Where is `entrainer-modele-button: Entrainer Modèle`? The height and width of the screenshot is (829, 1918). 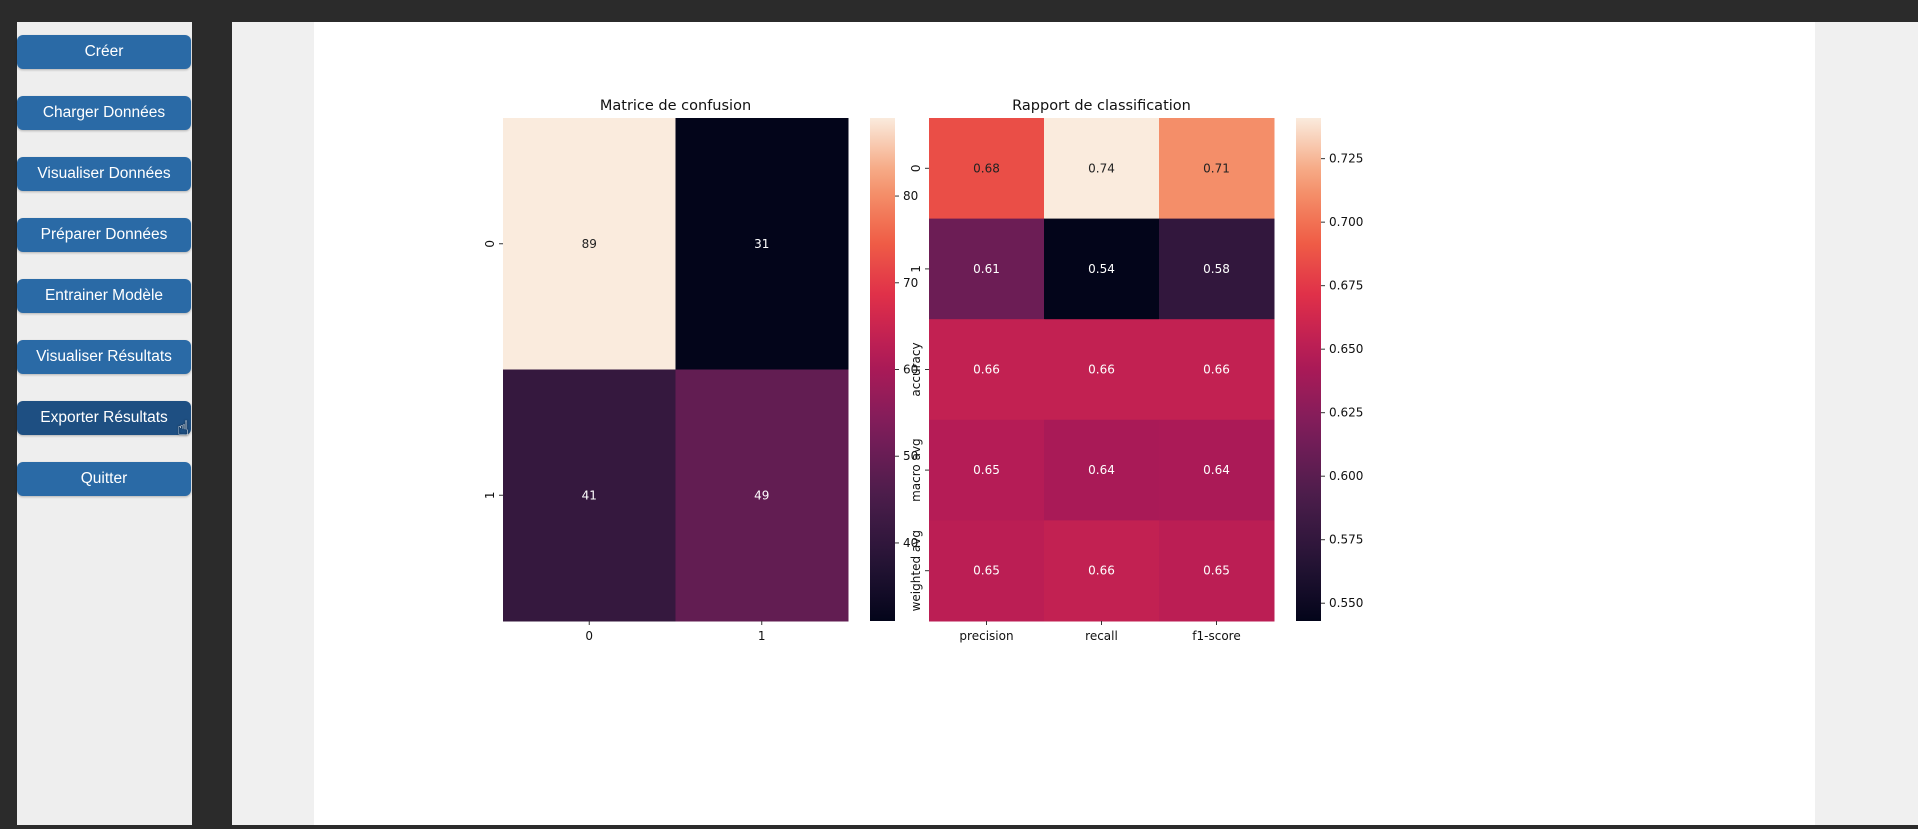 entrainer-modele-button: Entrainer Modèle is located at coordinates (104, 296).